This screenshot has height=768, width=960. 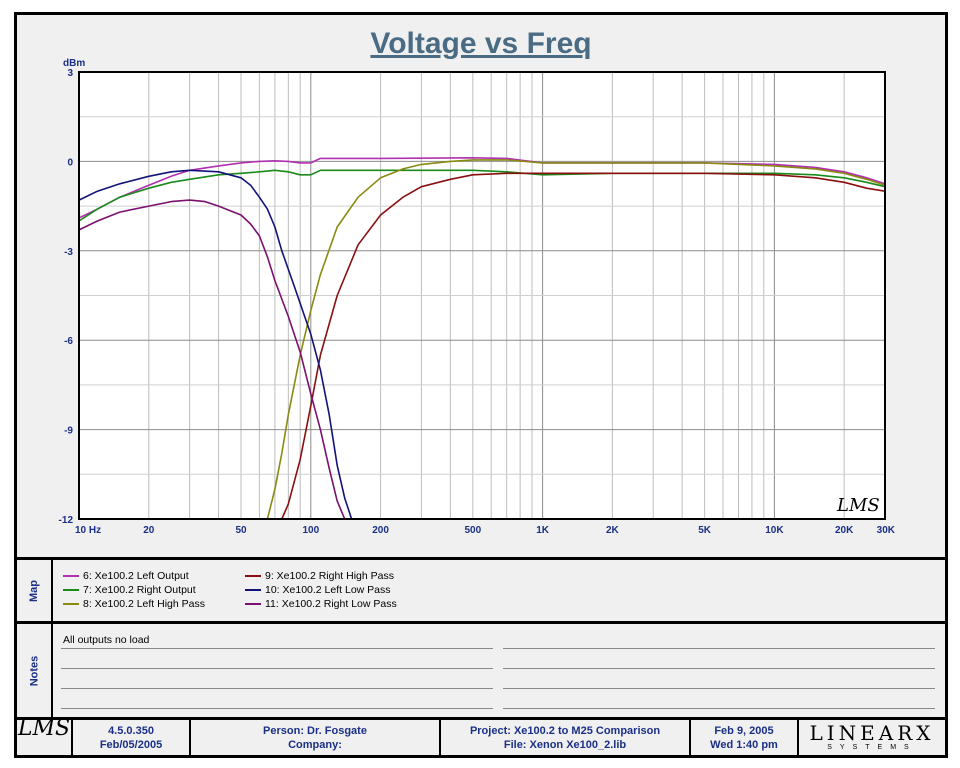 What do you see at coordinates (744, 731) in the screenshot?
I see `date: Feb 9, 2005` at bounding box center [744, 731].